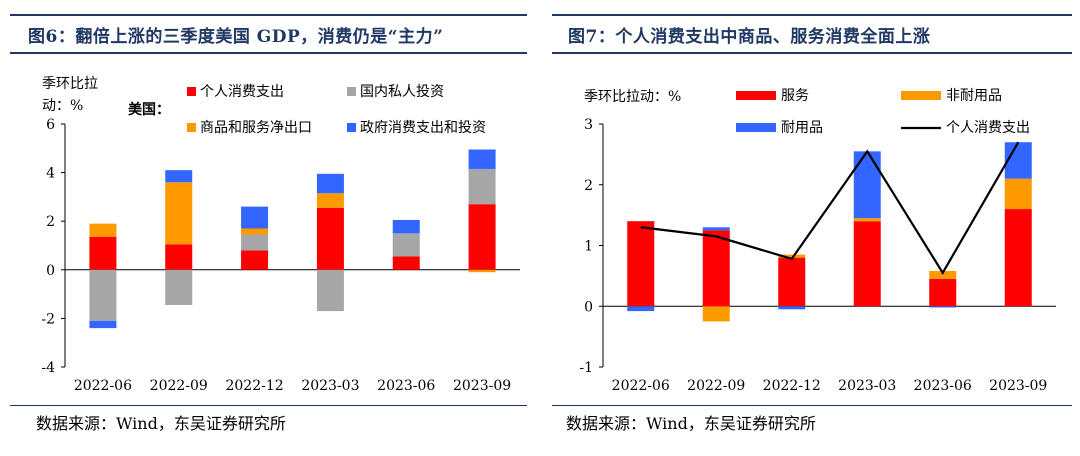  I want to click on y-tick-label: -4, so click(48, 368).